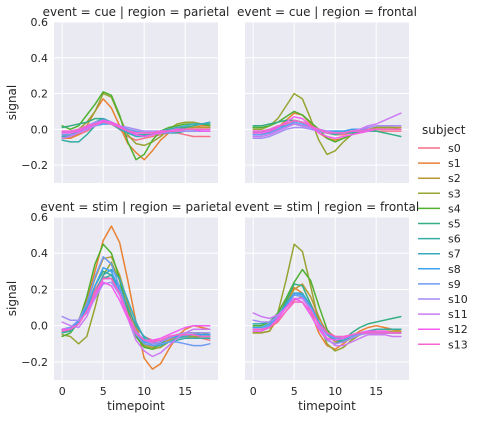 The image size is (495, 428). What do you see at coordinates (454, 254) in the screenshot?
I see `legend-label-s7: s7` at bounding box center [454, 254].